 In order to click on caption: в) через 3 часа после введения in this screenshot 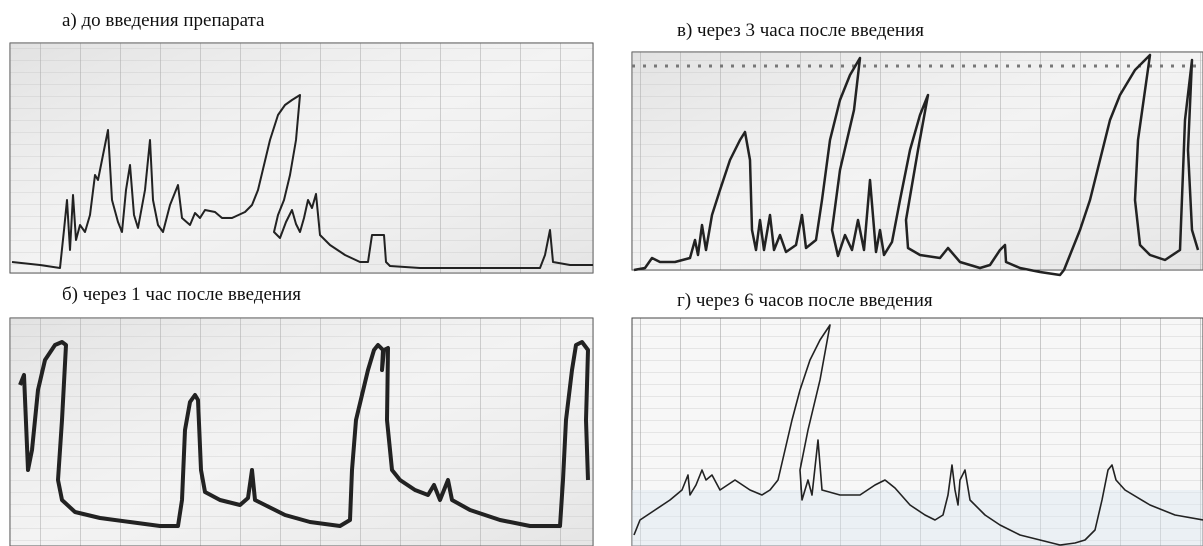, I will do `click(800, 30)`.